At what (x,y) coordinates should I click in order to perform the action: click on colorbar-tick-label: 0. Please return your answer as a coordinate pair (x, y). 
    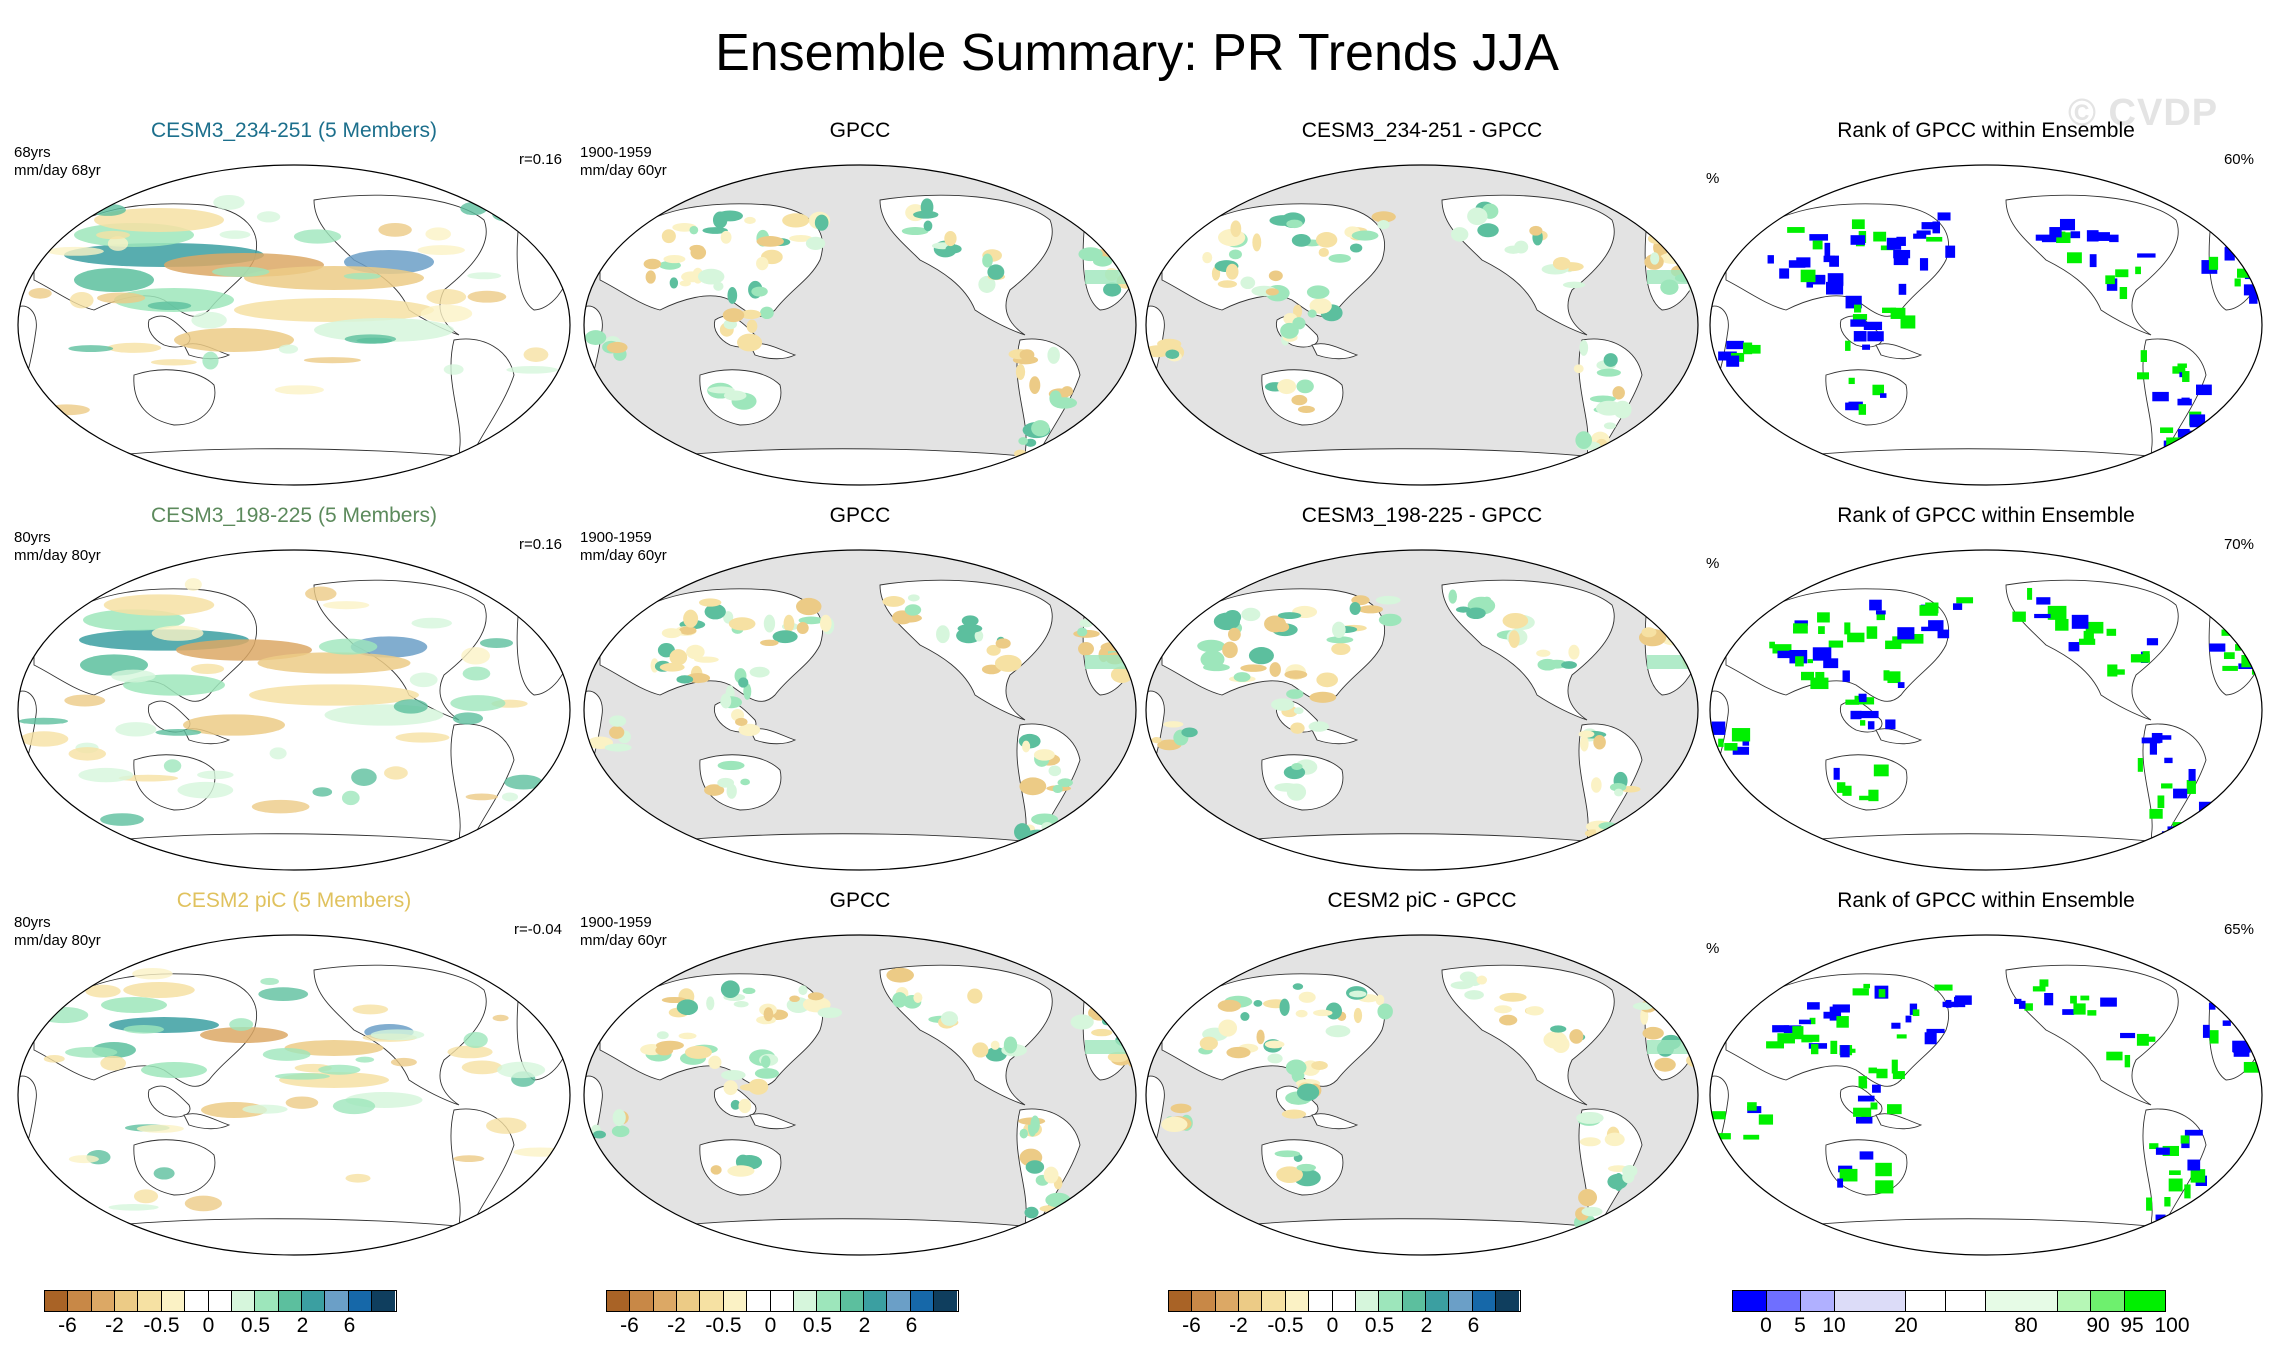
    Looking at the image, I should click on (1766, 1325).